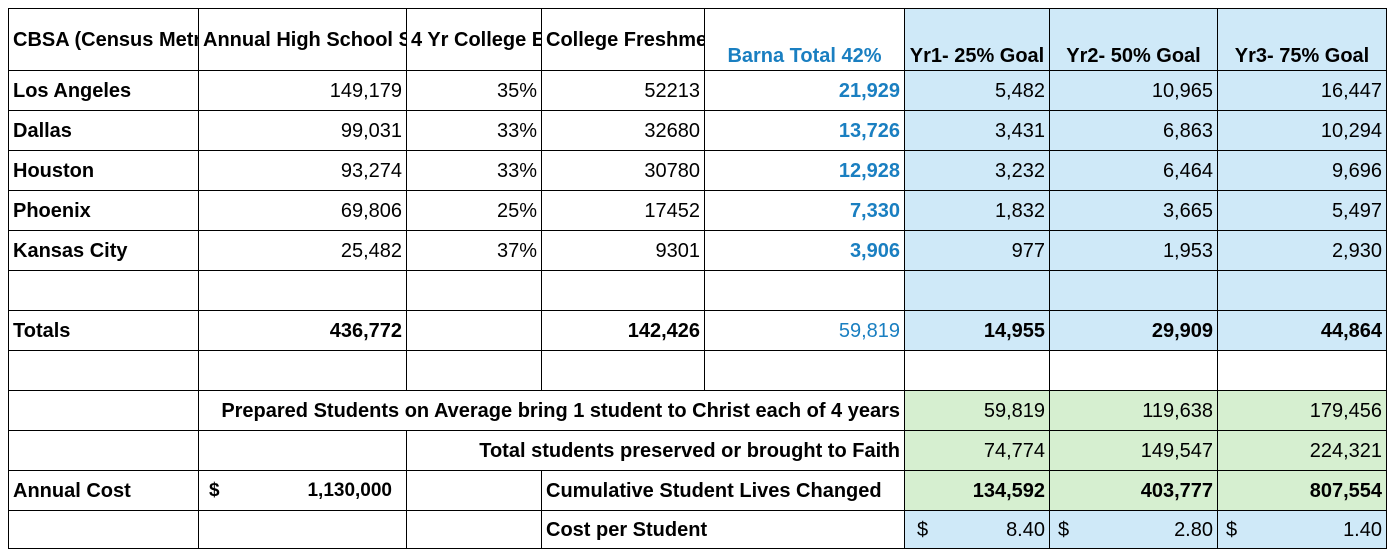 Image resolution: width=1392 pixels, height=552 pixels. Describe the element at coordinates (977, 450) in the screenshot. I see `preserved-yr1: 74,774` at that location.